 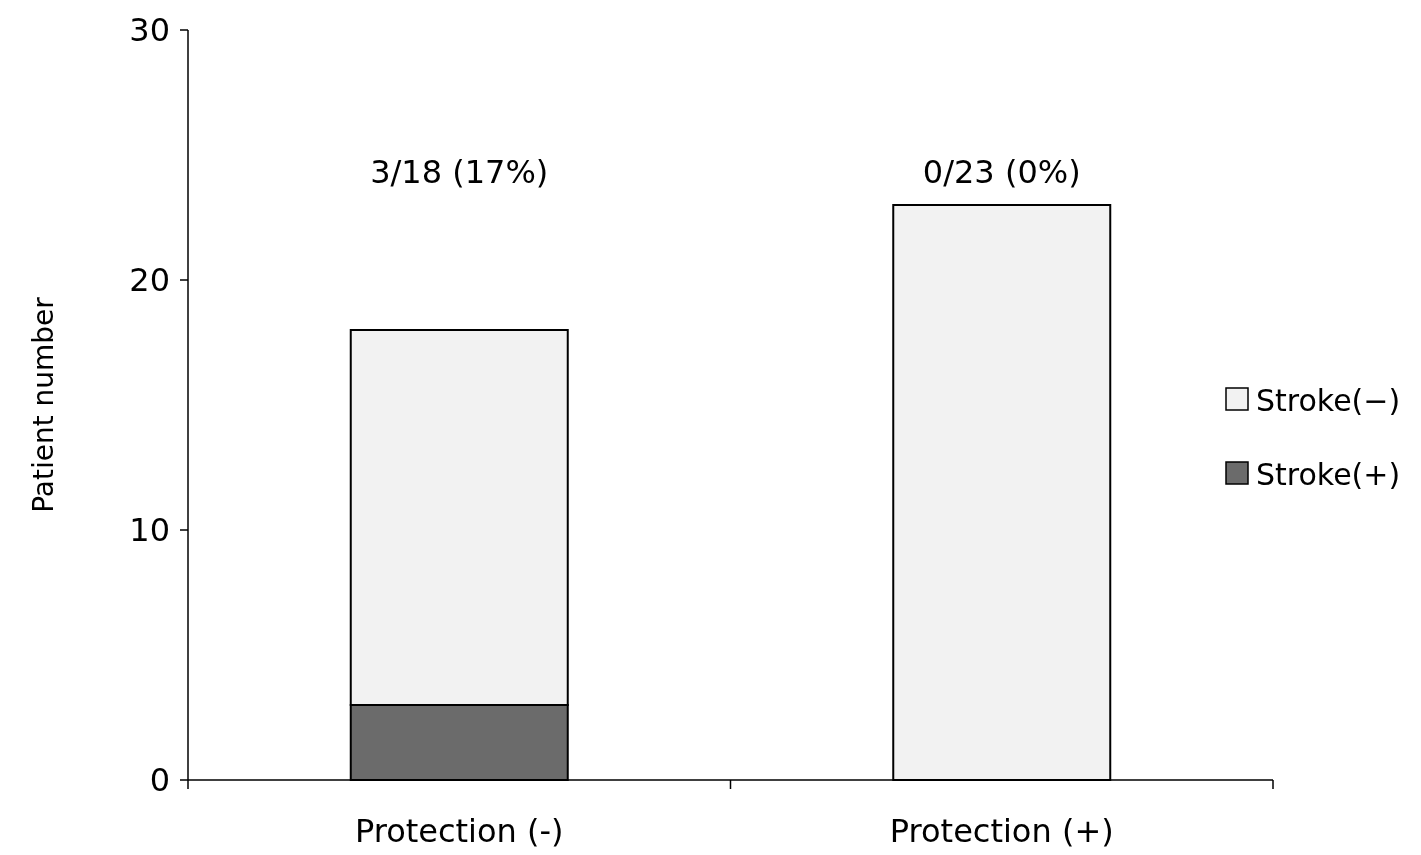 I want to click on y-tick-label: 0, so click(x=159, y=780).